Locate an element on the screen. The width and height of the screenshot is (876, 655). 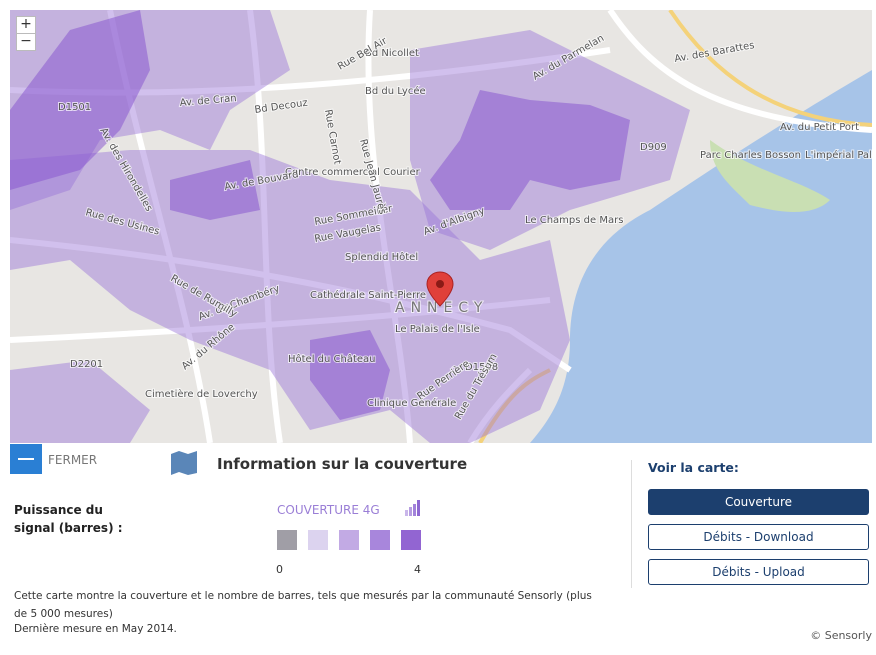
signal-icon is located at coordinates (412, 508).